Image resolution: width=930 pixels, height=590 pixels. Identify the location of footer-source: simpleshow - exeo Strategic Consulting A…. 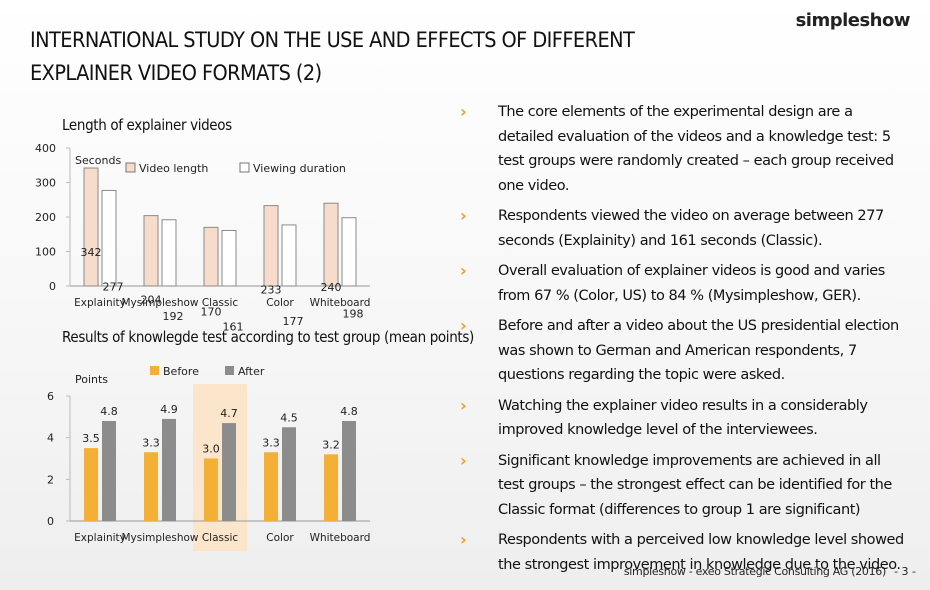
(754, 571).